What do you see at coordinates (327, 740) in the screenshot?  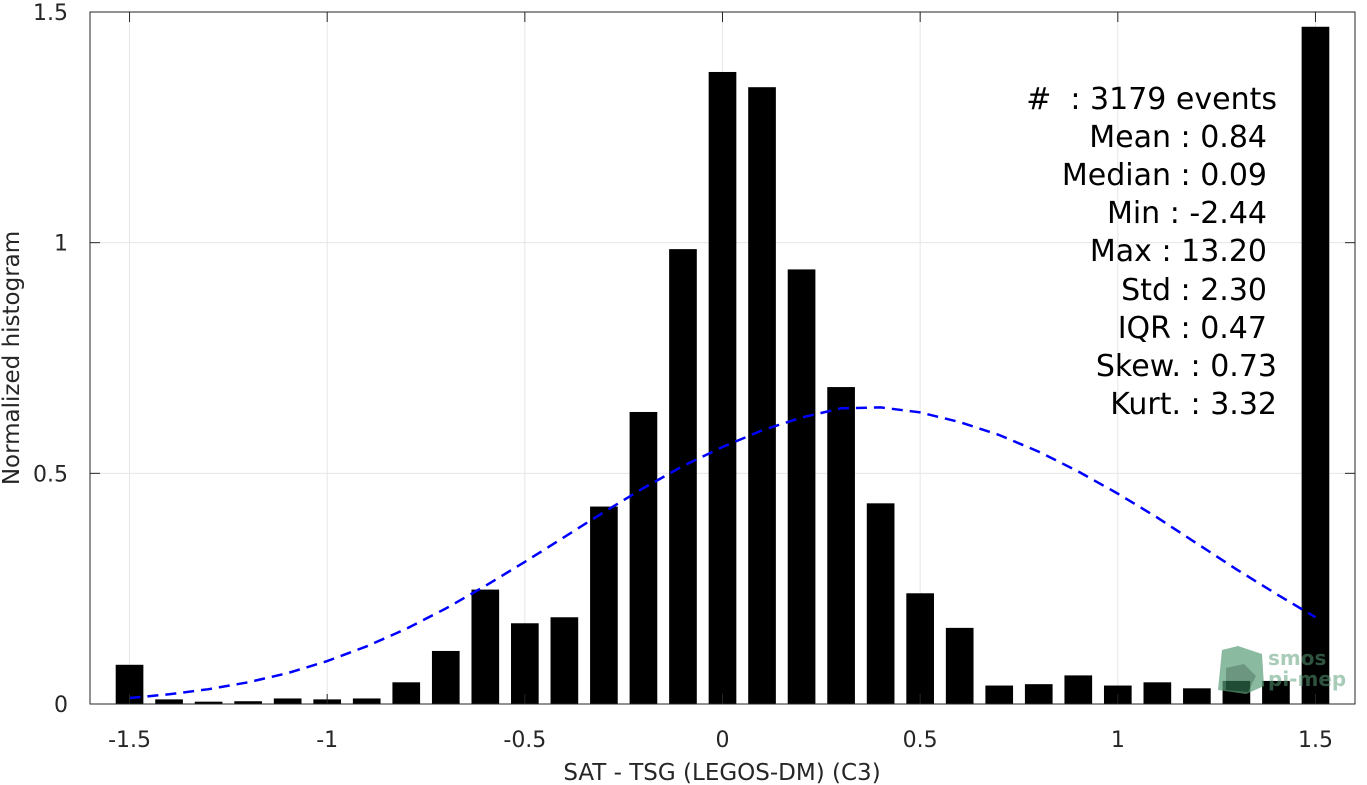 I see `x-tick-label: -1` at bounding box center [327, 740].